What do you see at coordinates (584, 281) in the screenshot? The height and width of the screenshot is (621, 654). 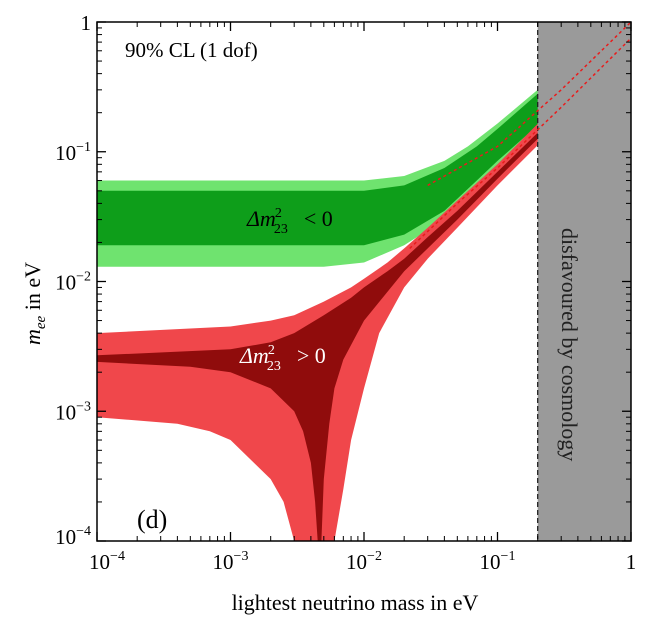 I see `disfavoured-region` at bounding box center [584, 281].